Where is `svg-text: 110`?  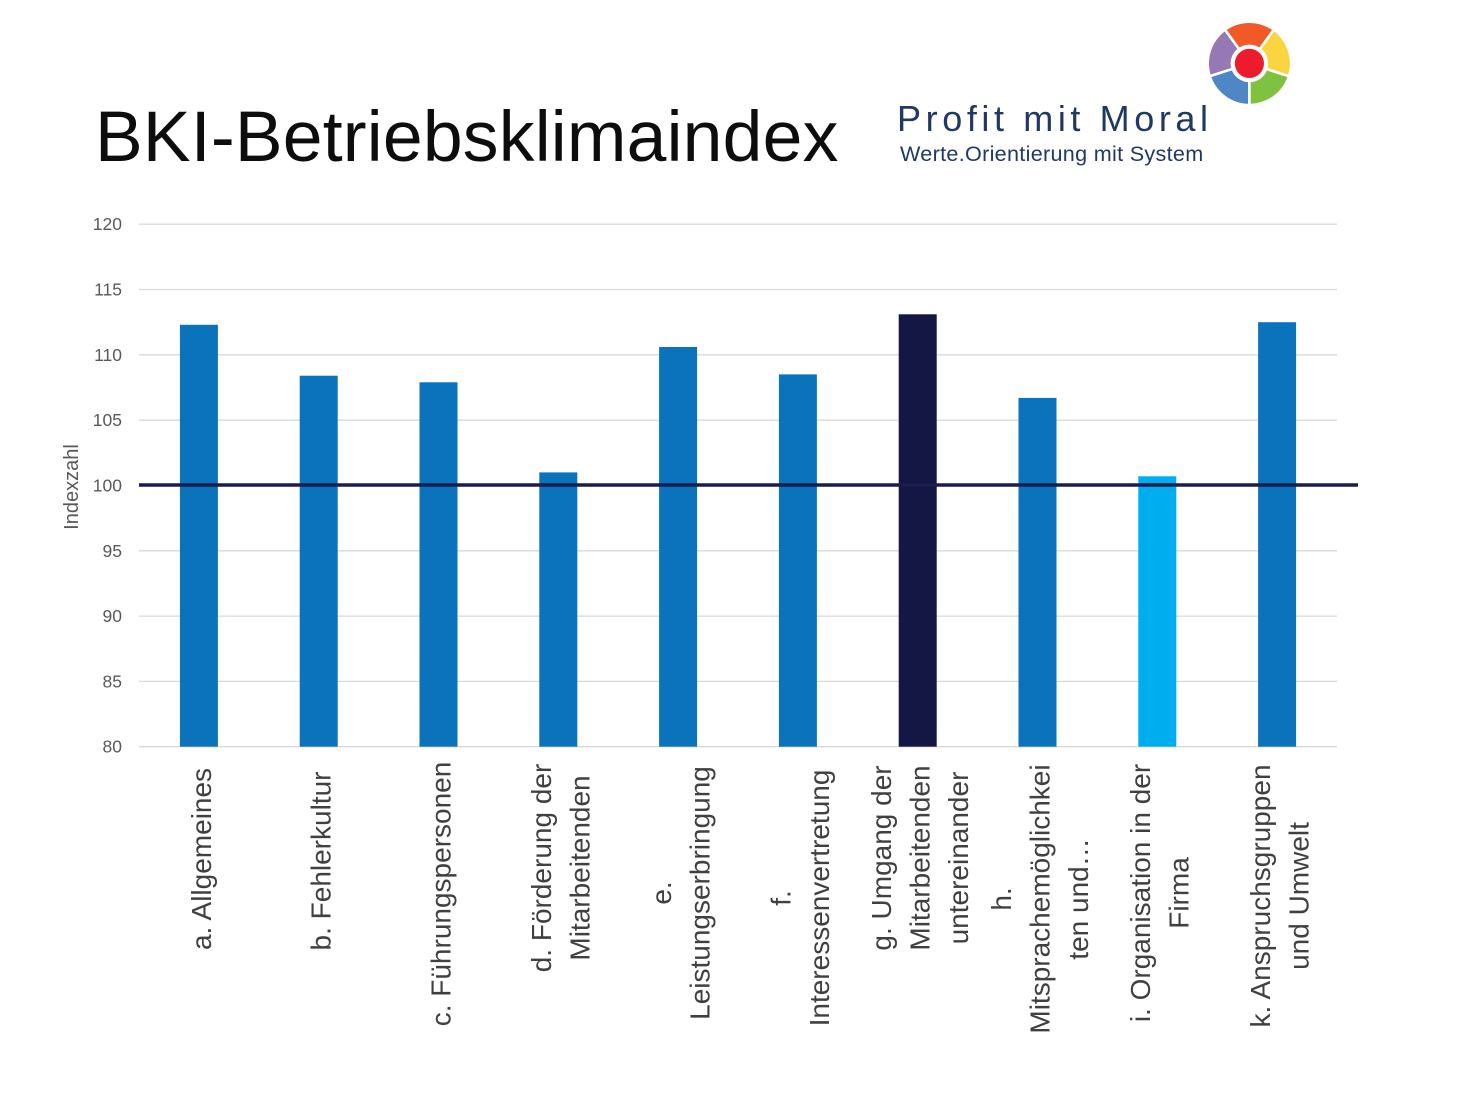
svg-text: 110 is located at coordinates (108, 355).